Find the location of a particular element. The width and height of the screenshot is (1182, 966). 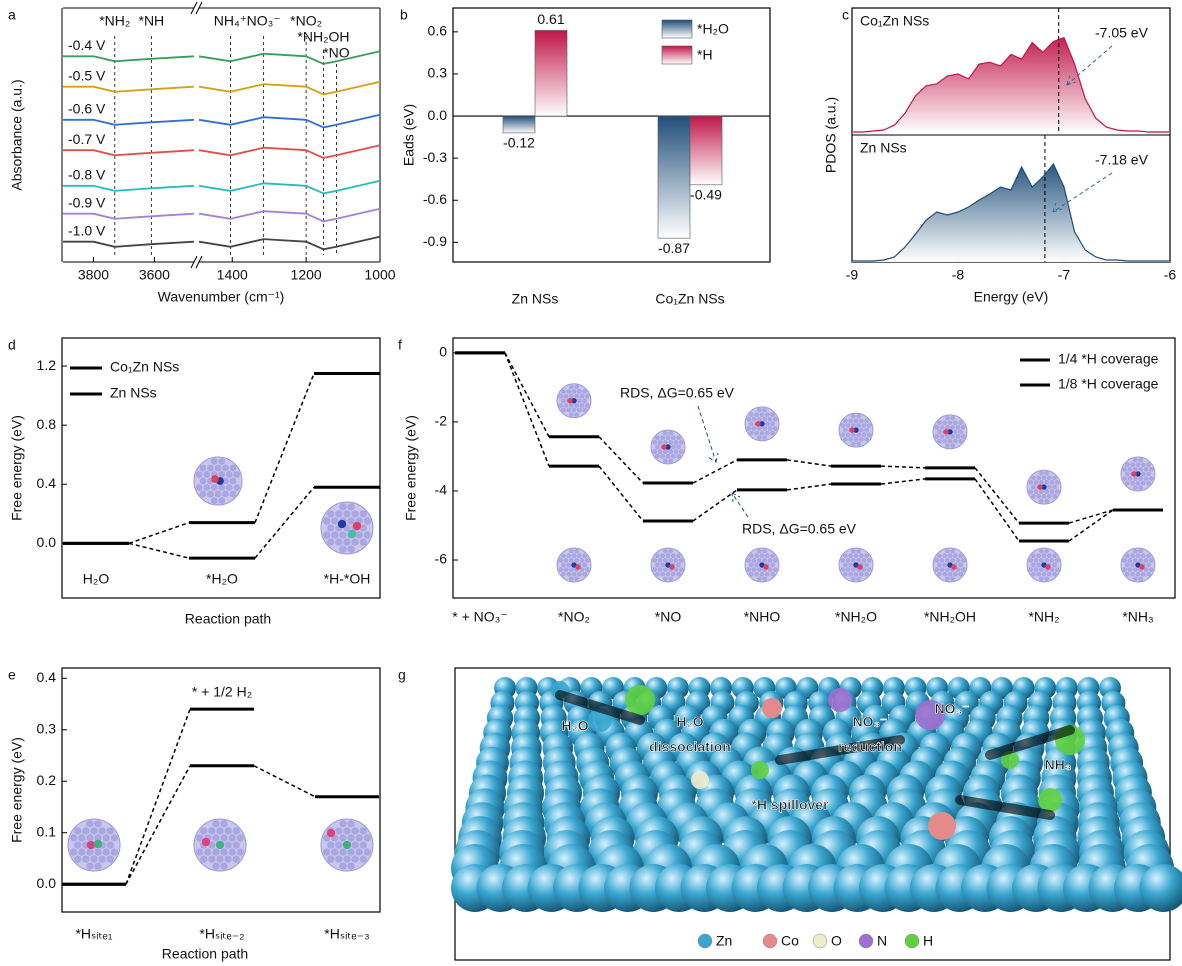

x-tick-label: -8 is located at coordinates (958, 275).